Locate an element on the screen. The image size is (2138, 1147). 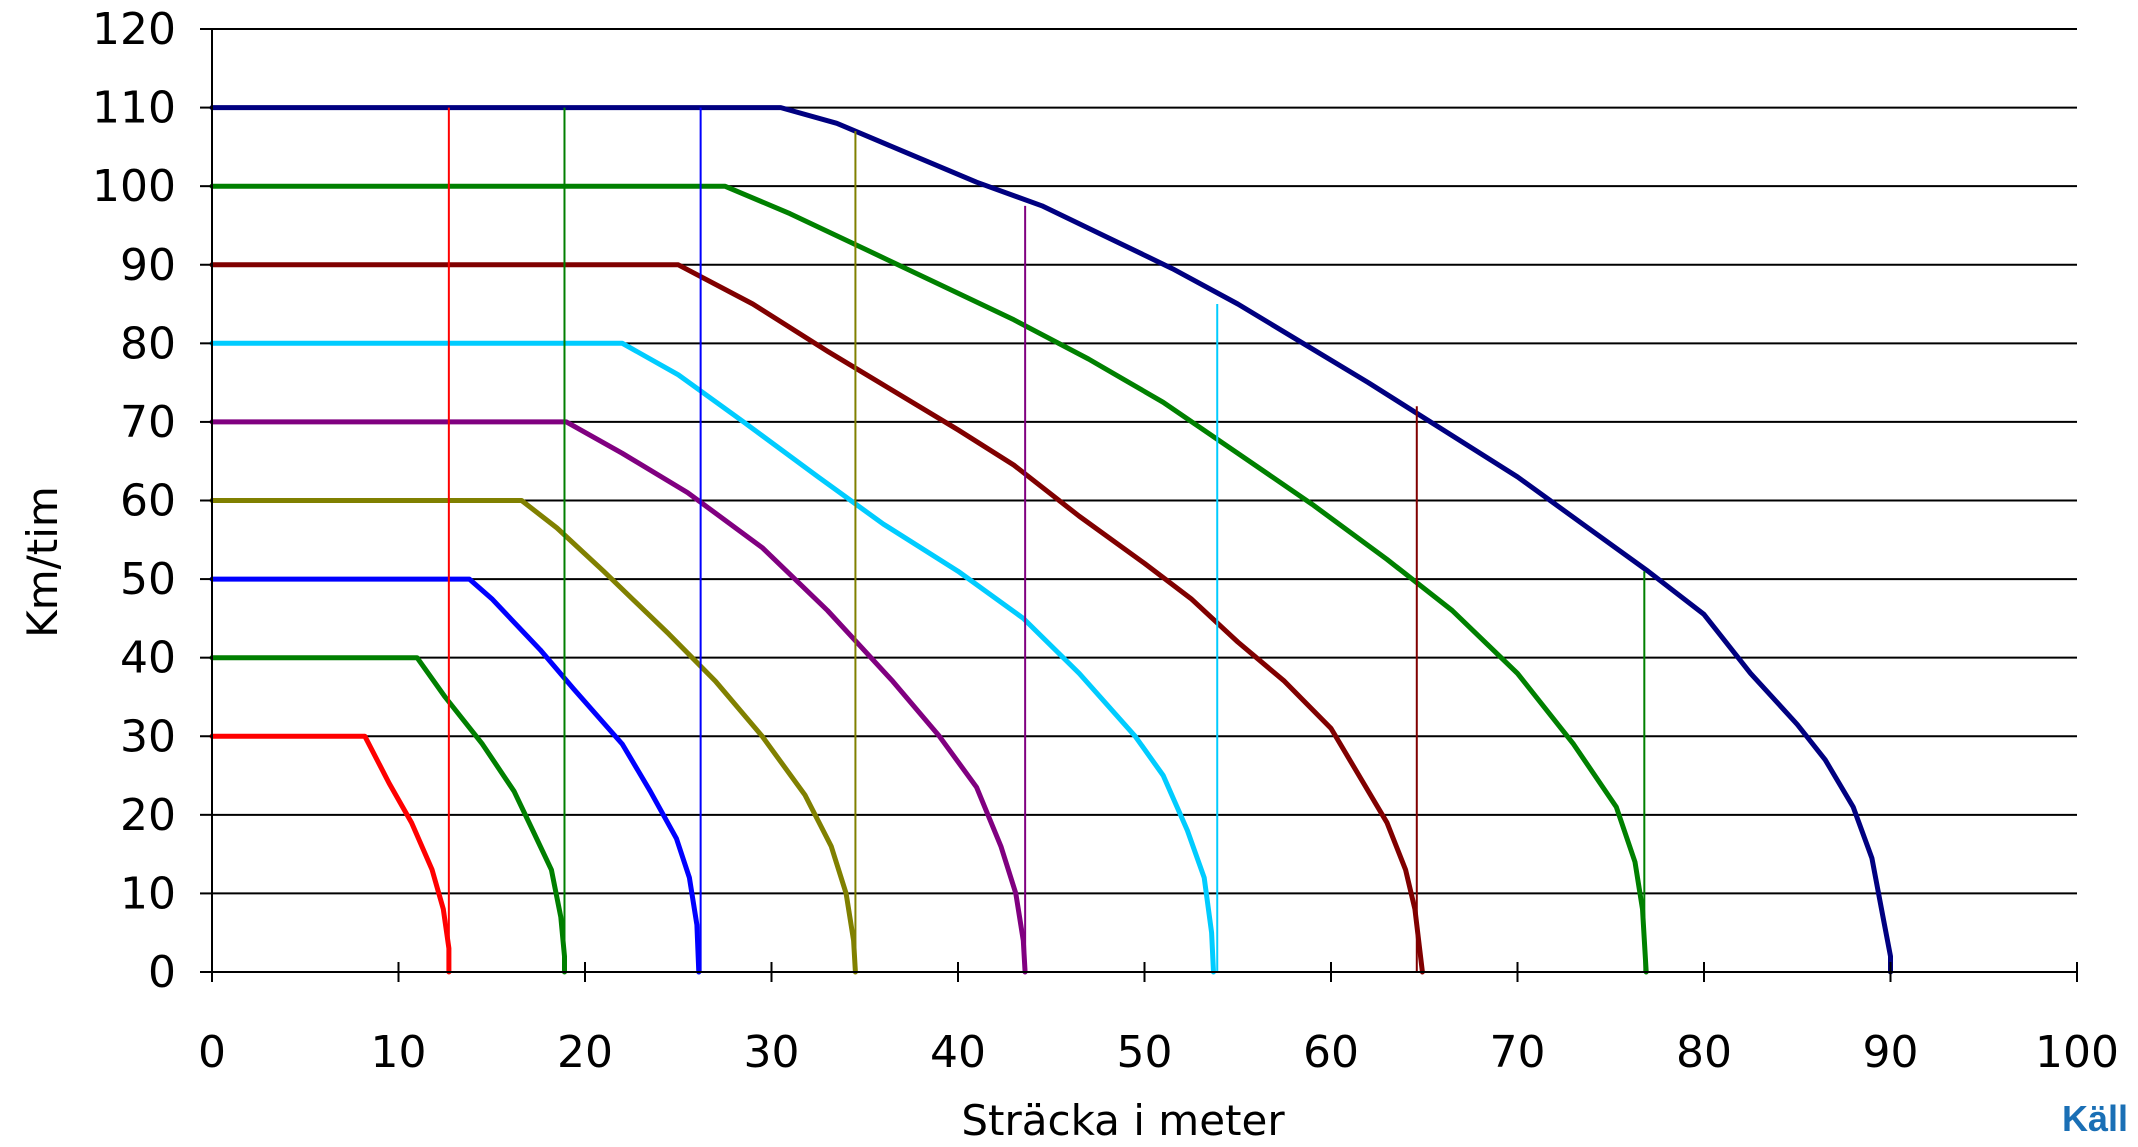
y-tick-label: 0 is located at coordinates (162, 972).